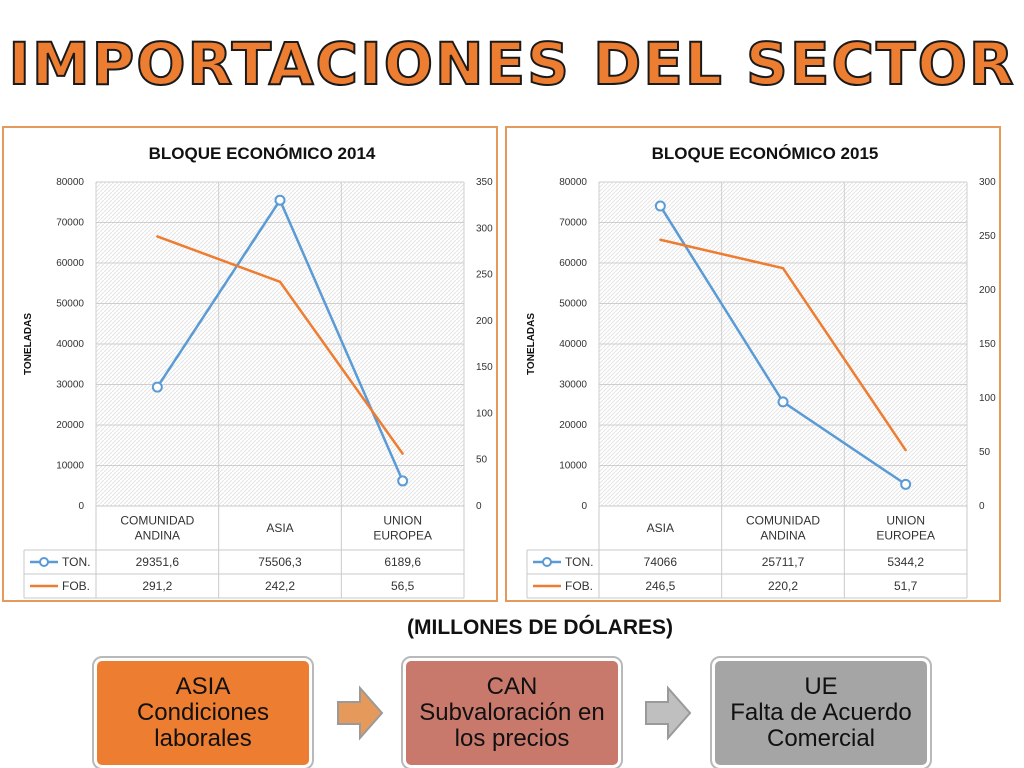  Describe the element at coordinates (262, 153) in the screenshot. I see `chart-title: BLOQUE ECONÓMICO 2014` at that location.